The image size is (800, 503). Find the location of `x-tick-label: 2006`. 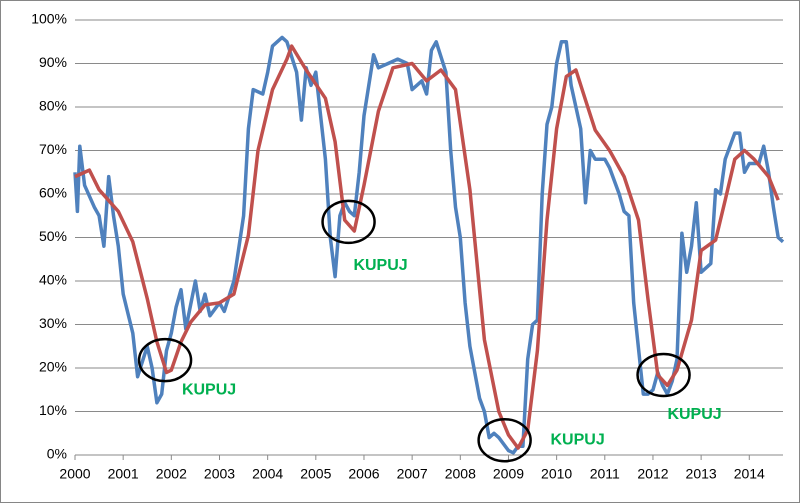

x-tick-label: 2006 is located at coordinates (363, 474).